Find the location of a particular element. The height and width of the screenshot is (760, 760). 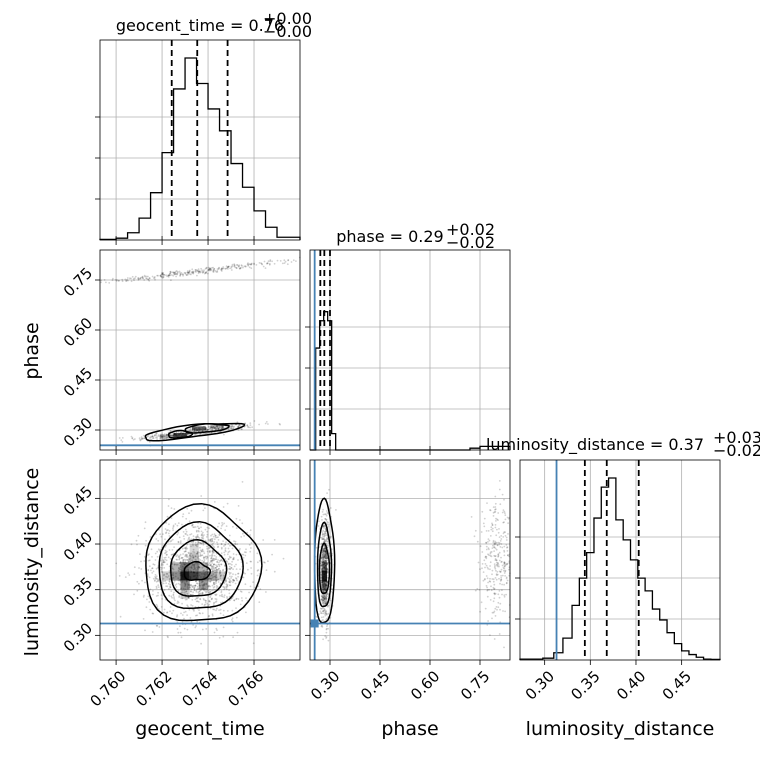

density-cell is located at coordinates (203, 576).